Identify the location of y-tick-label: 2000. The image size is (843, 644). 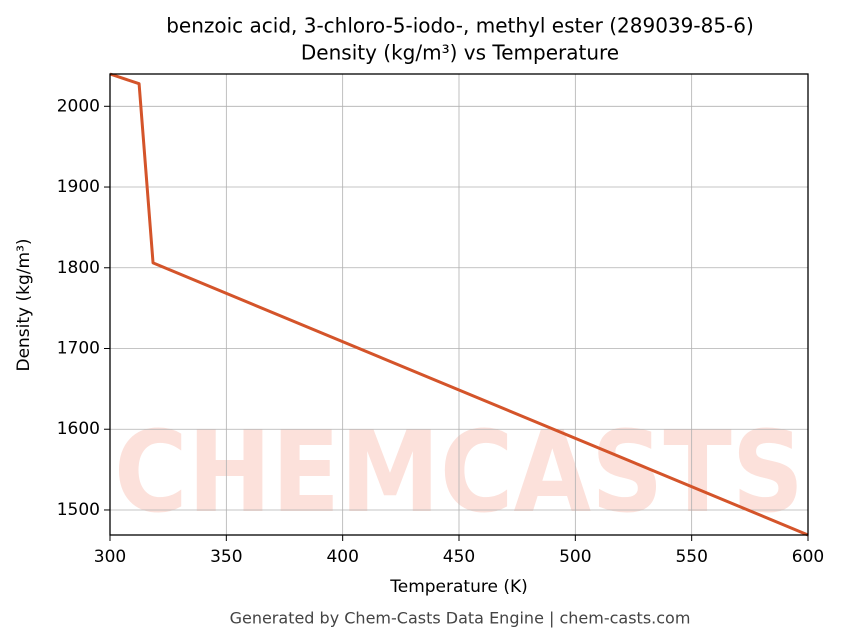
(78, 106).